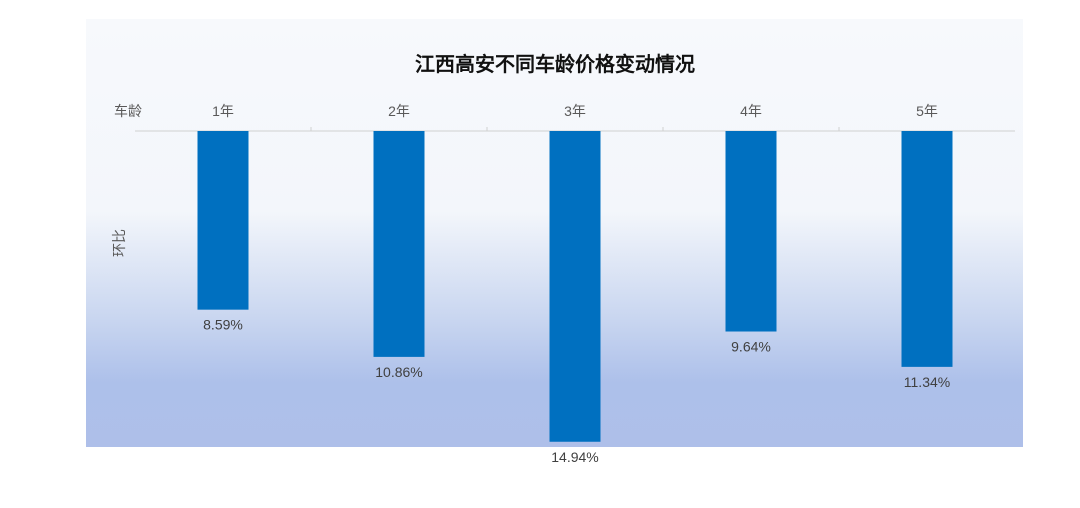 Image resolution: width=1080 pixels, height=508 pixels. Describe the element at coordinates (398, 372) in the screenshot. I see `data-label: 10.86%` at that location.